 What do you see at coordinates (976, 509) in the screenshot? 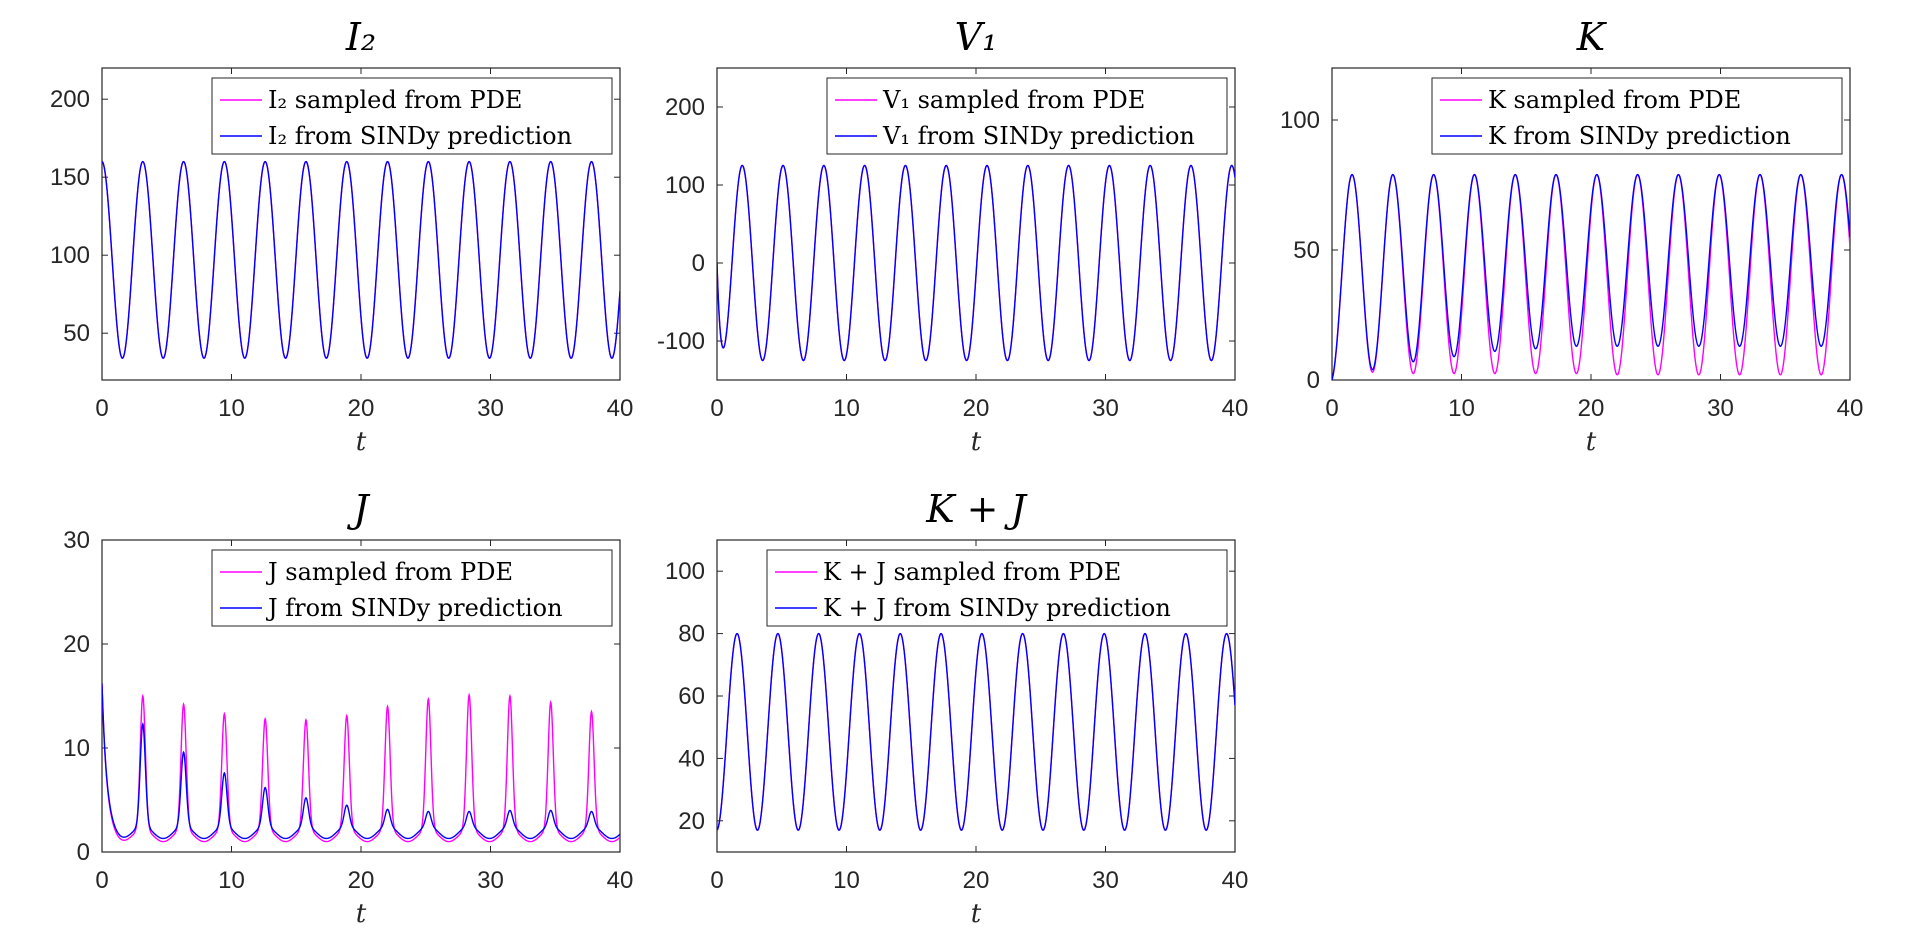
I see `subplot-title: K + J` at bounding box center [976, 509].